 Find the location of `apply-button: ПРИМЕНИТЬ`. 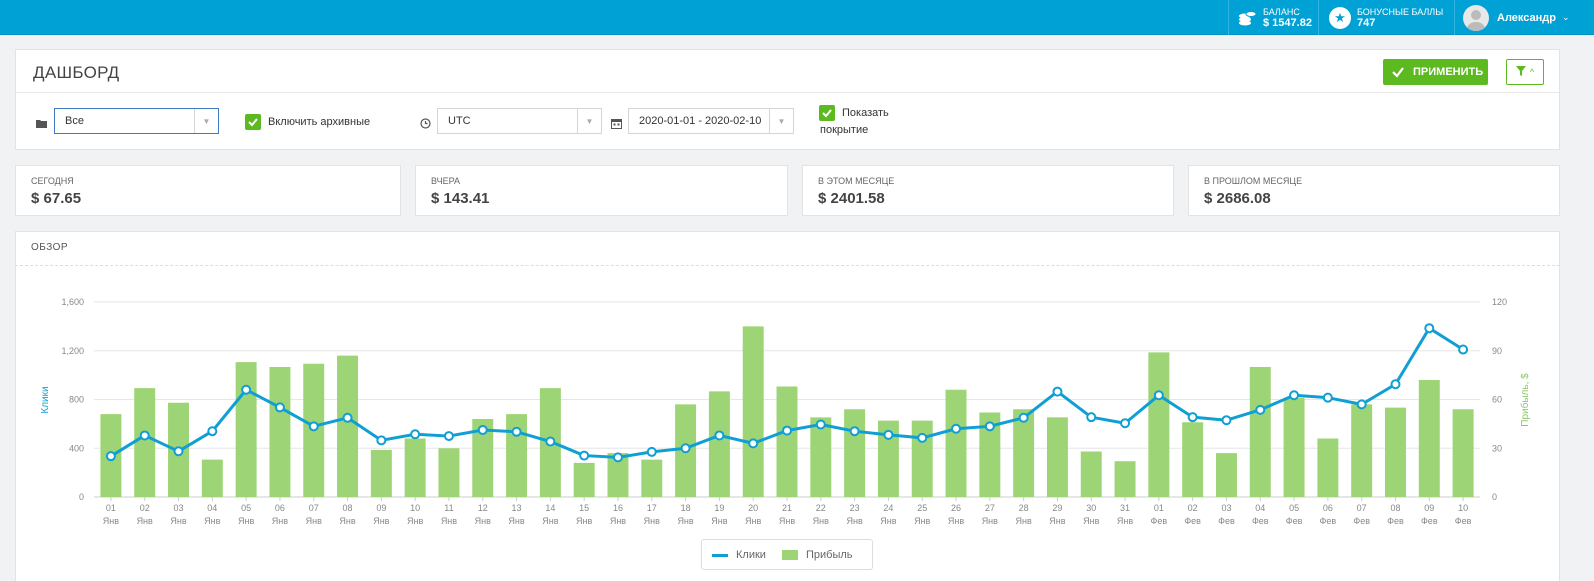

apply-button: ПРИМЕНИТЬ is located at coordinates (1435, 72).